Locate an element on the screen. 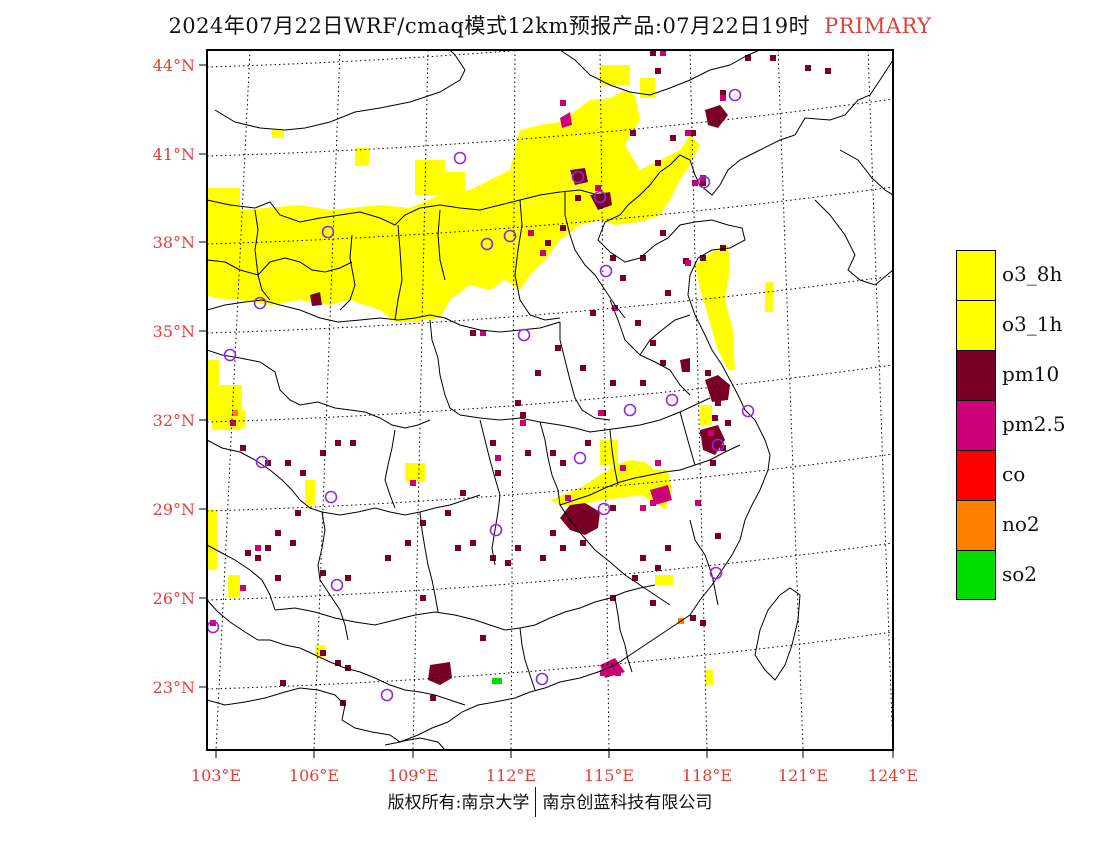 Image resolution: width=1100 pixels, height=850 pixels. lat-label: 44°N is located at coordinates (174, 65).